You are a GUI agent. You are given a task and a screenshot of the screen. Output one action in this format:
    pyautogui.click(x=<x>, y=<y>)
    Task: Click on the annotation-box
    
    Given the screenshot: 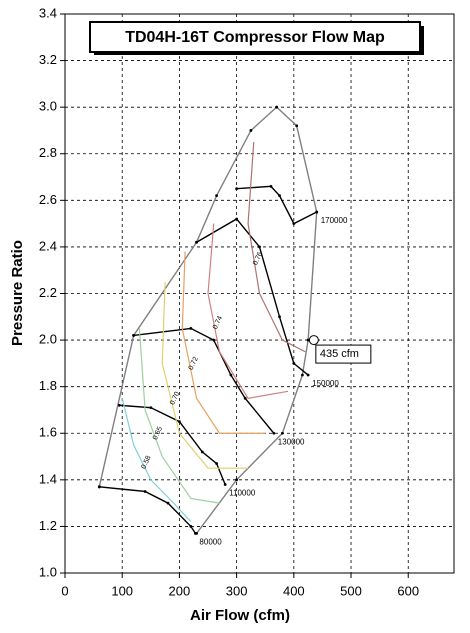 What is the action you would take?
    pyautogui.click(x=343, y=354)
    